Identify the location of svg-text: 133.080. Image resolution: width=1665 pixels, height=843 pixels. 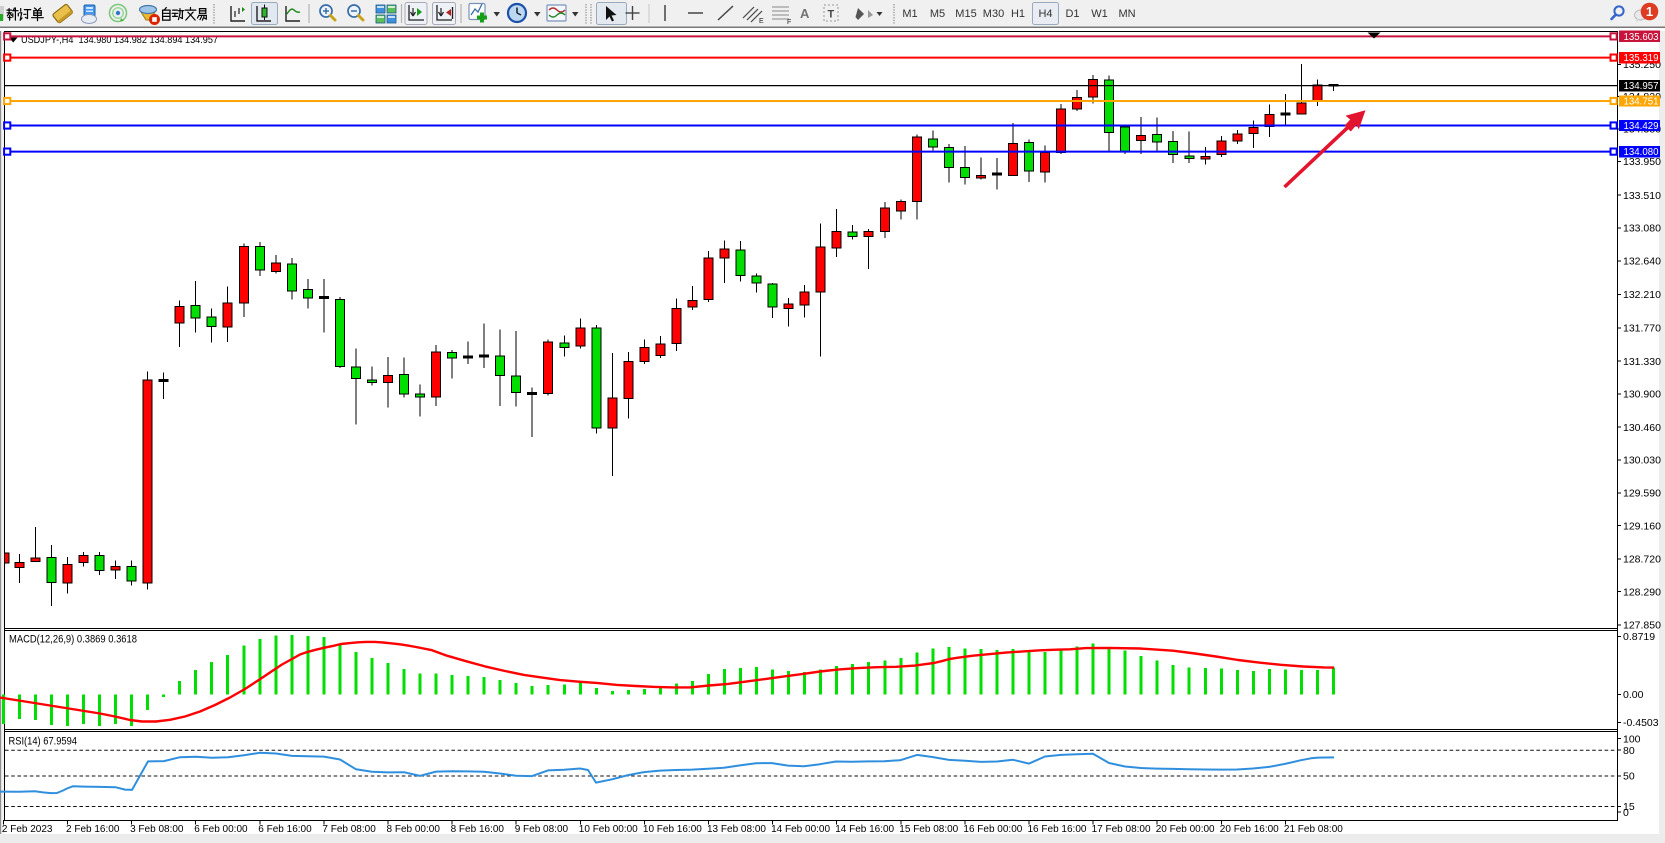
(1642, 229).